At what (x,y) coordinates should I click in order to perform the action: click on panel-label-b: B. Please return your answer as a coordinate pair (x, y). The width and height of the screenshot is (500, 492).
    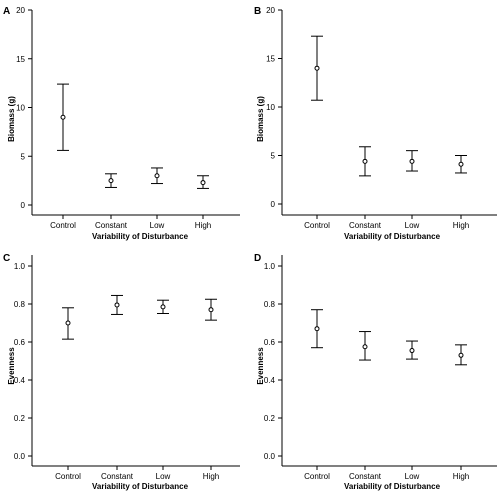
    Looking at the image, I should click on (257, 11).